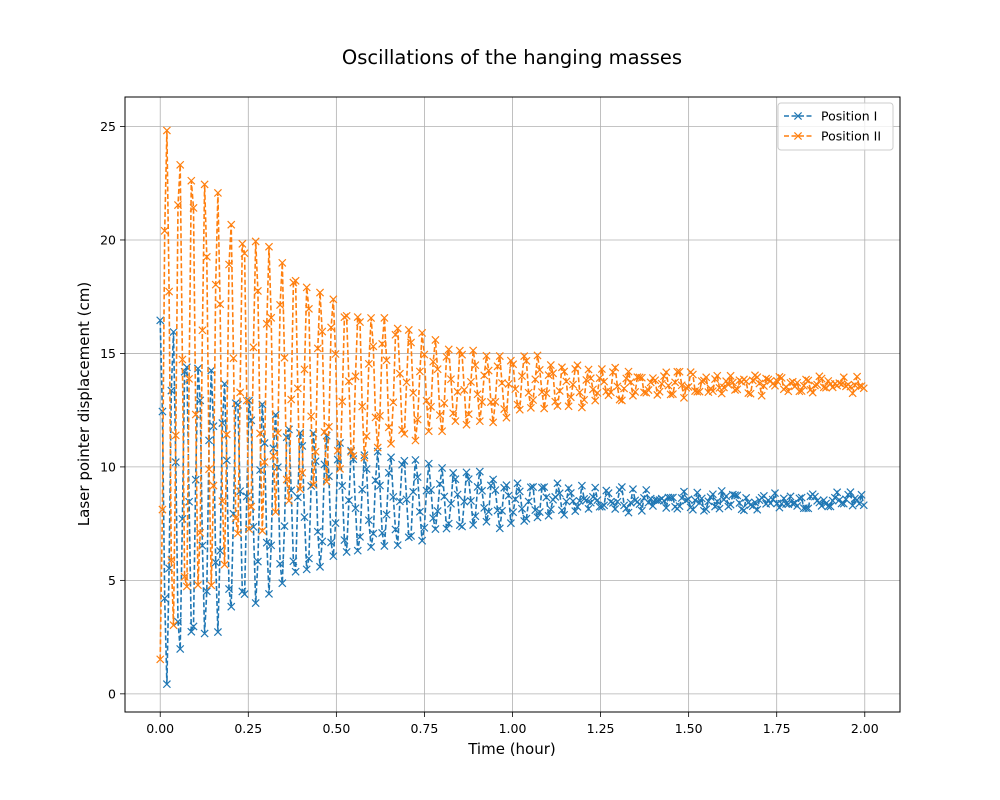  What do you see at coordinates (336, 728) in the screenshot?
I see `x-tick-label: 0.50` at bounding box center [336, 728].